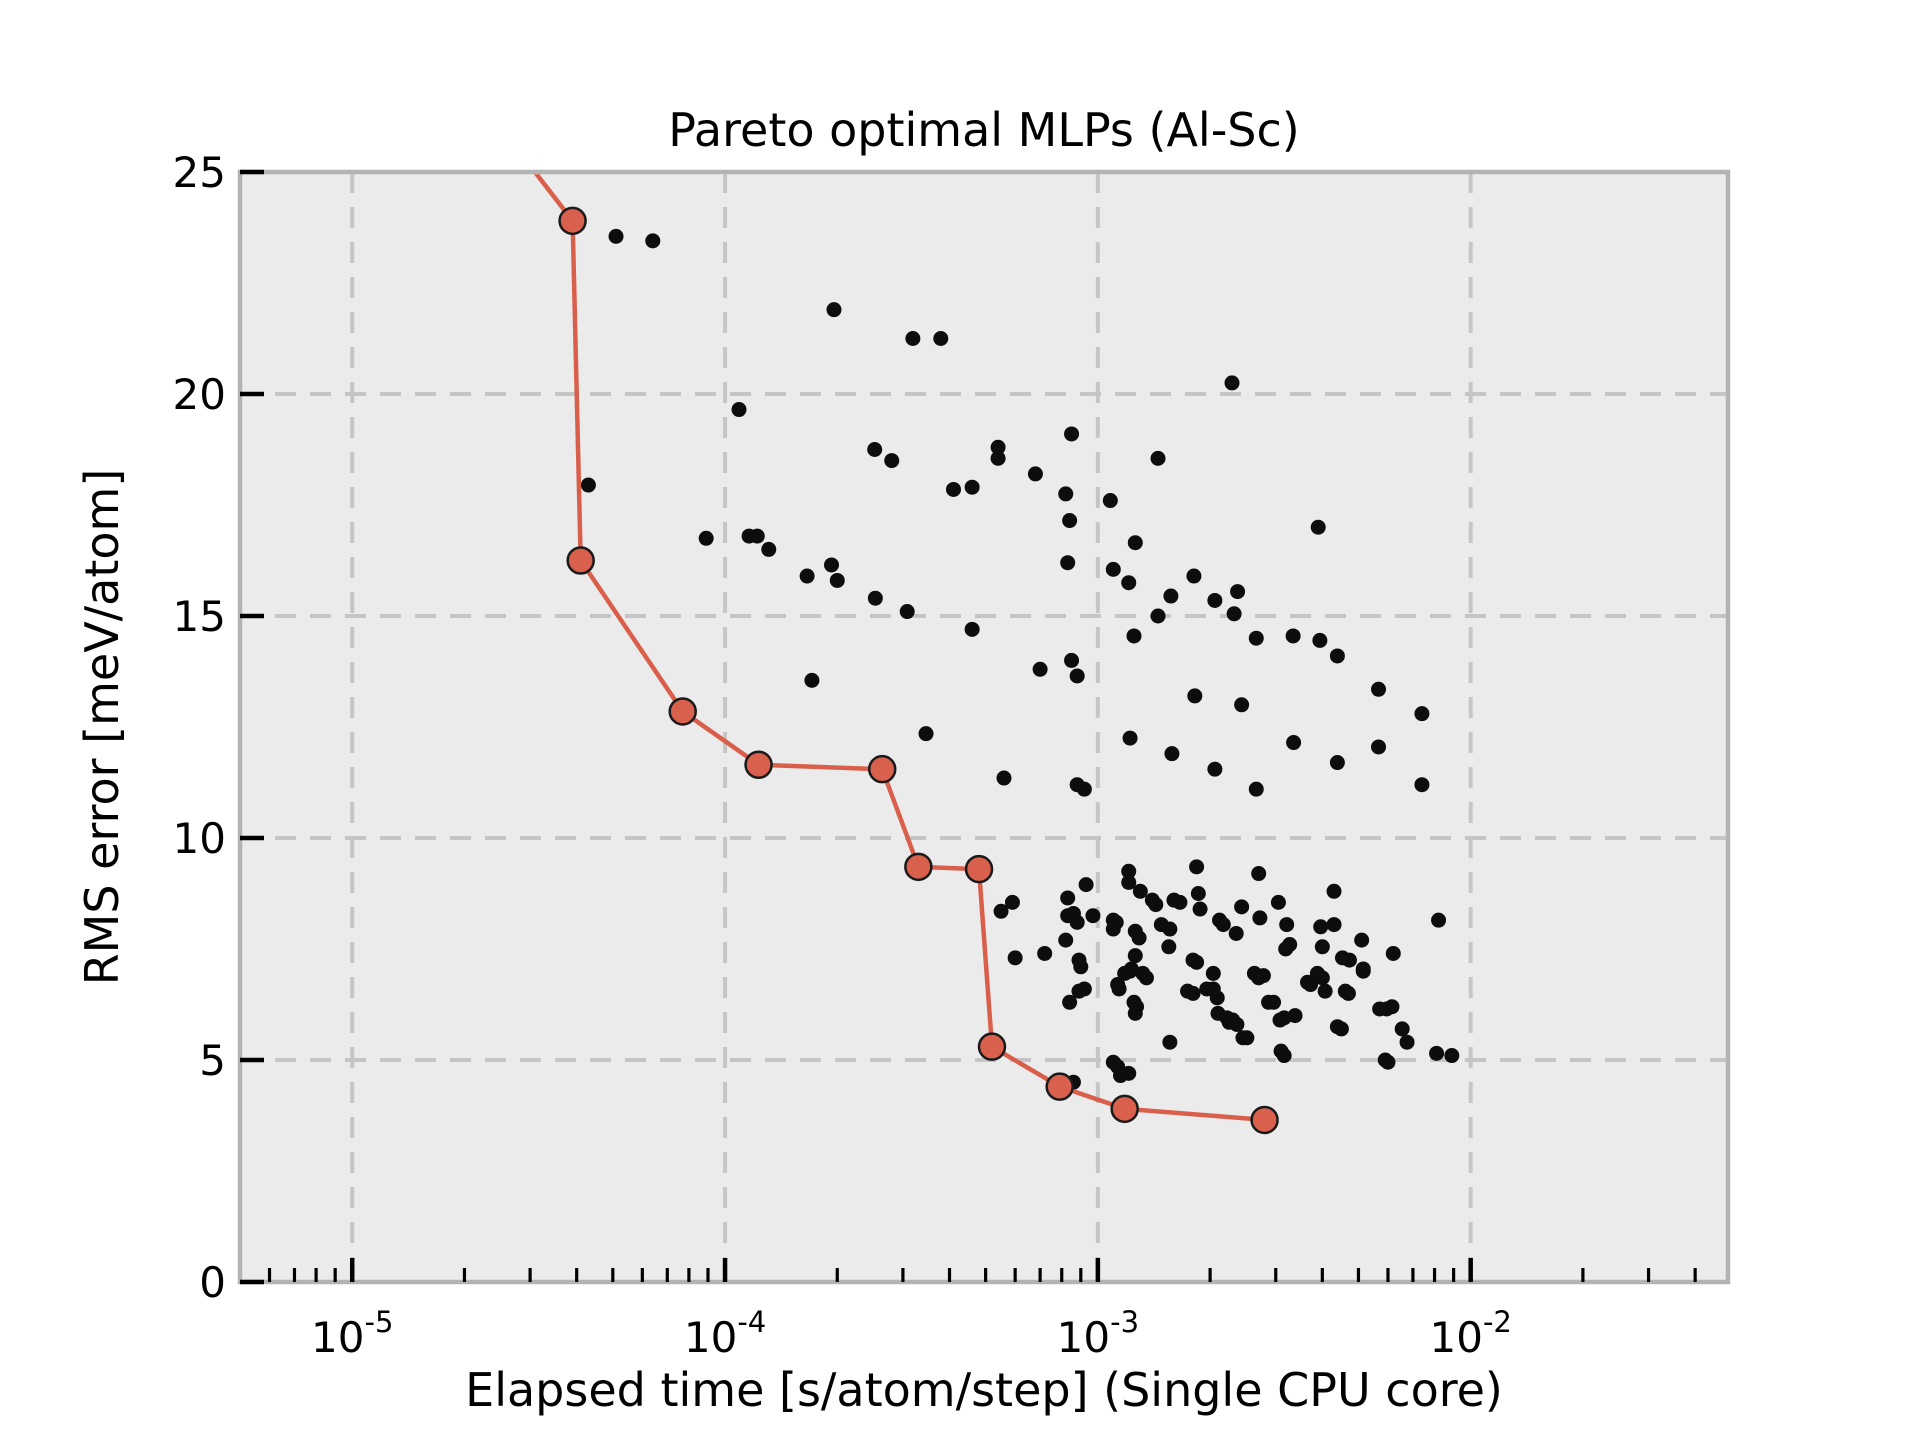 This screenshot has height=1440, width=1920. I want to click on y-tick-label: 25, so click(199, 172).